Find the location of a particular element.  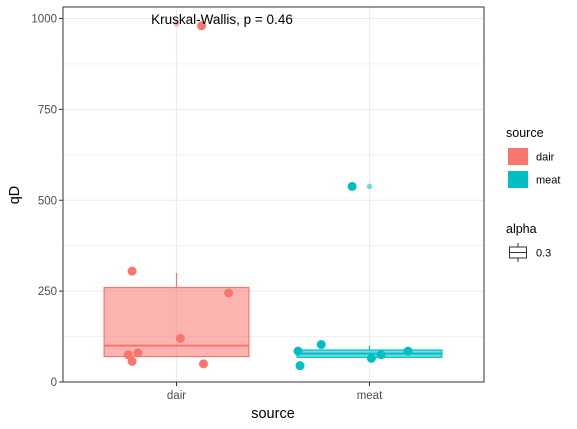

box-dair-outlier is located at coordinates (176, 24).